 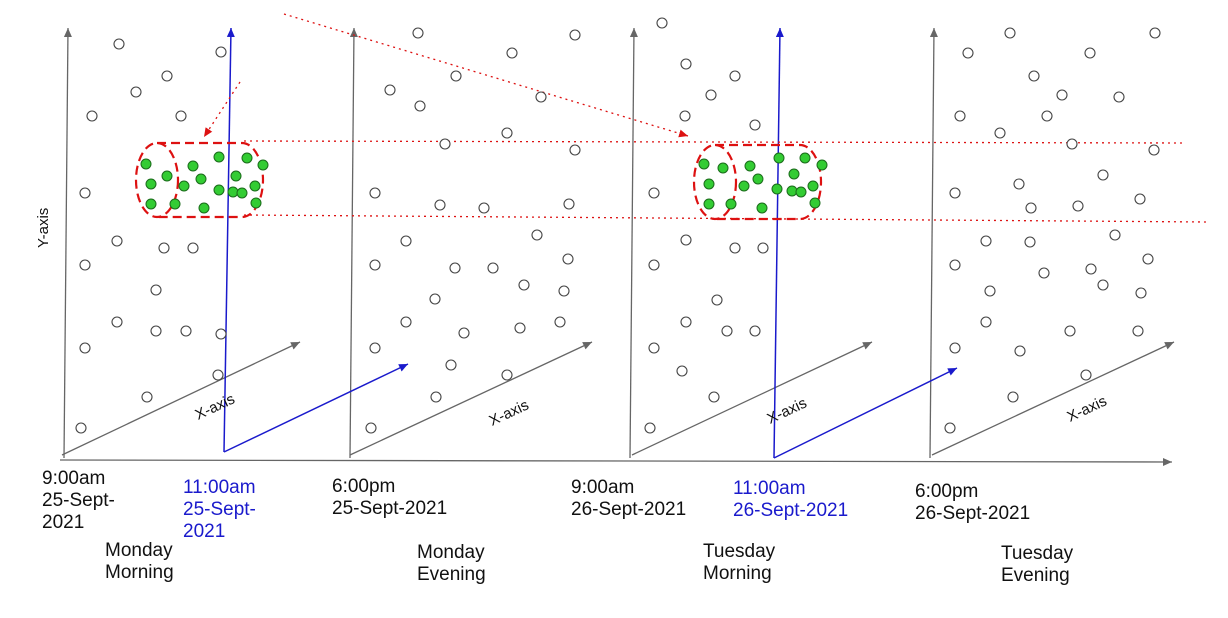 I want to click on y-axis-label: Y-axis, so click(x=43, y=228).